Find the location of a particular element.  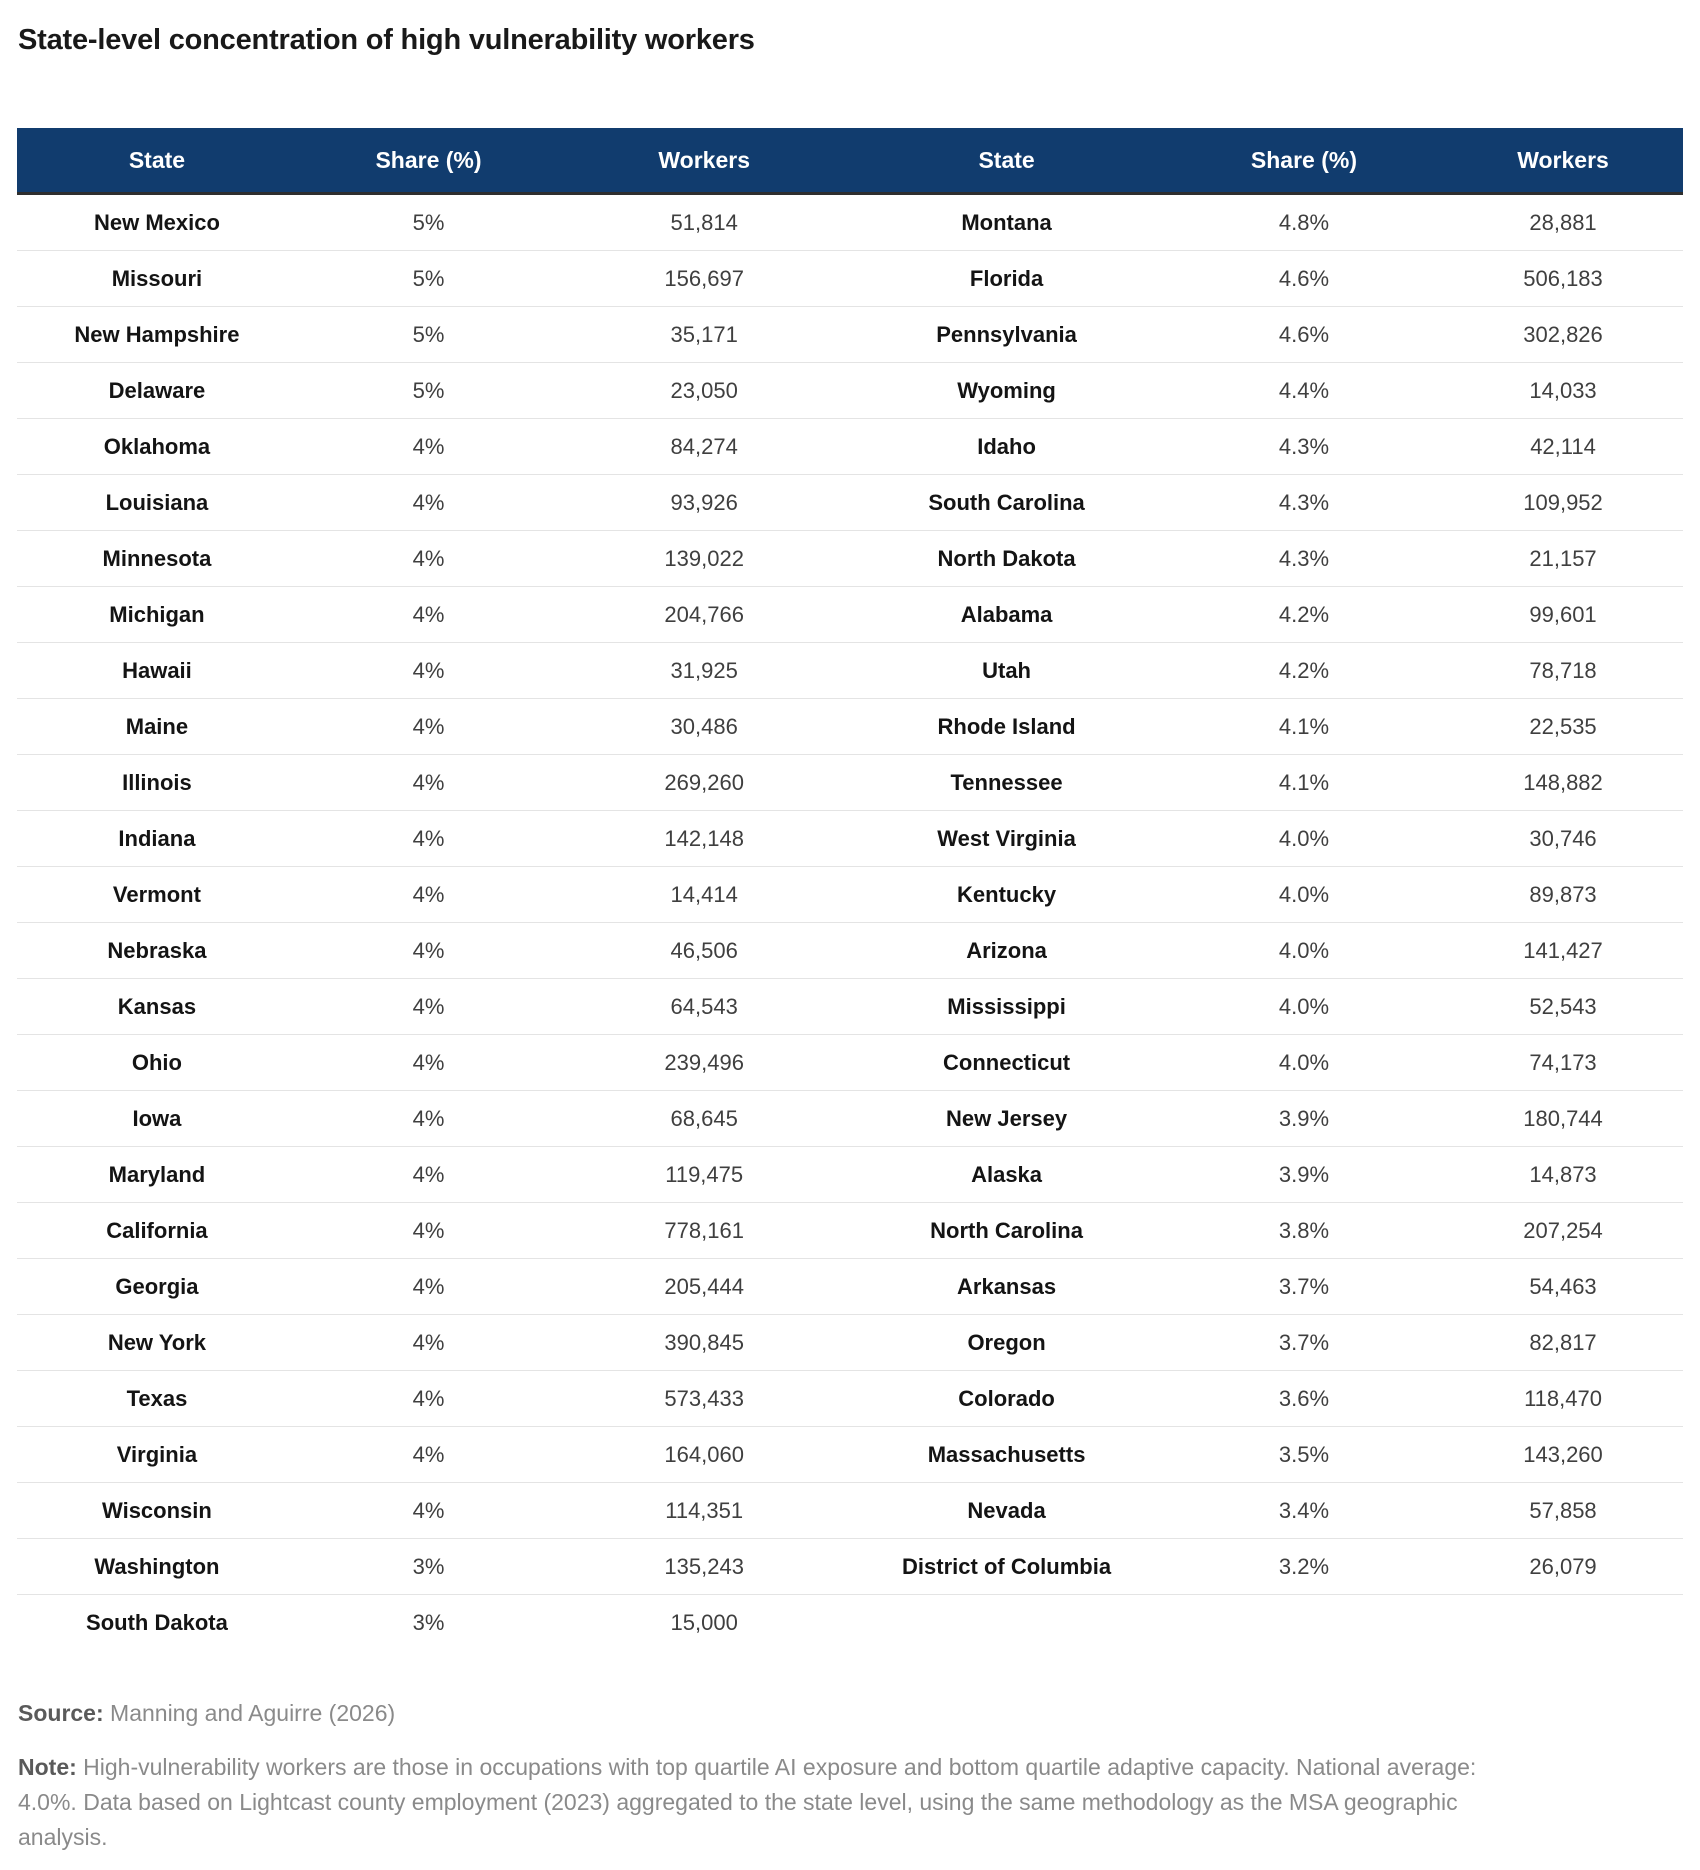

state-cell: New Jersey is located at coordinates (1006, 1118).